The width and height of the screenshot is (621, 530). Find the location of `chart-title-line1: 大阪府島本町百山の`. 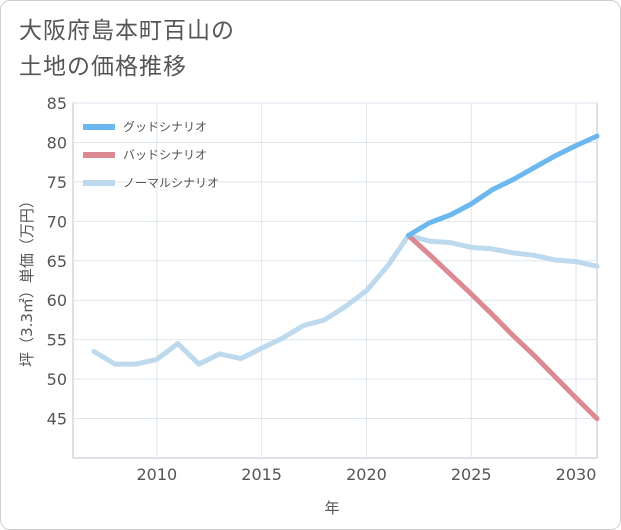

chart-title-line1: 大阪府島本町百山の is located at coordinates (127, 31).